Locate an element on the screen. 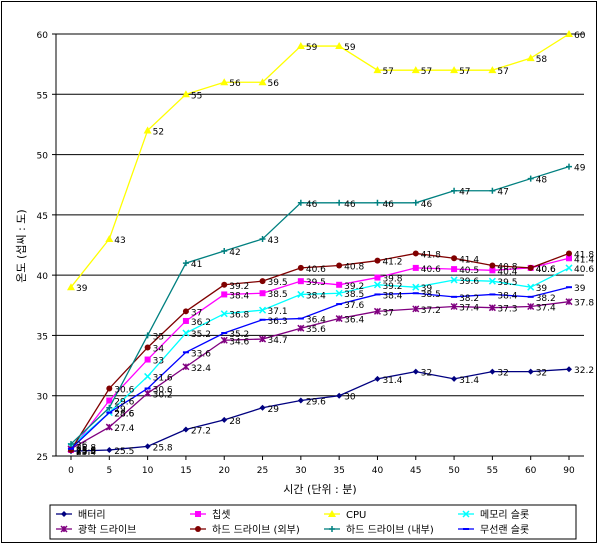  y-tick-label: 45 is located at coordinates (42, 217).